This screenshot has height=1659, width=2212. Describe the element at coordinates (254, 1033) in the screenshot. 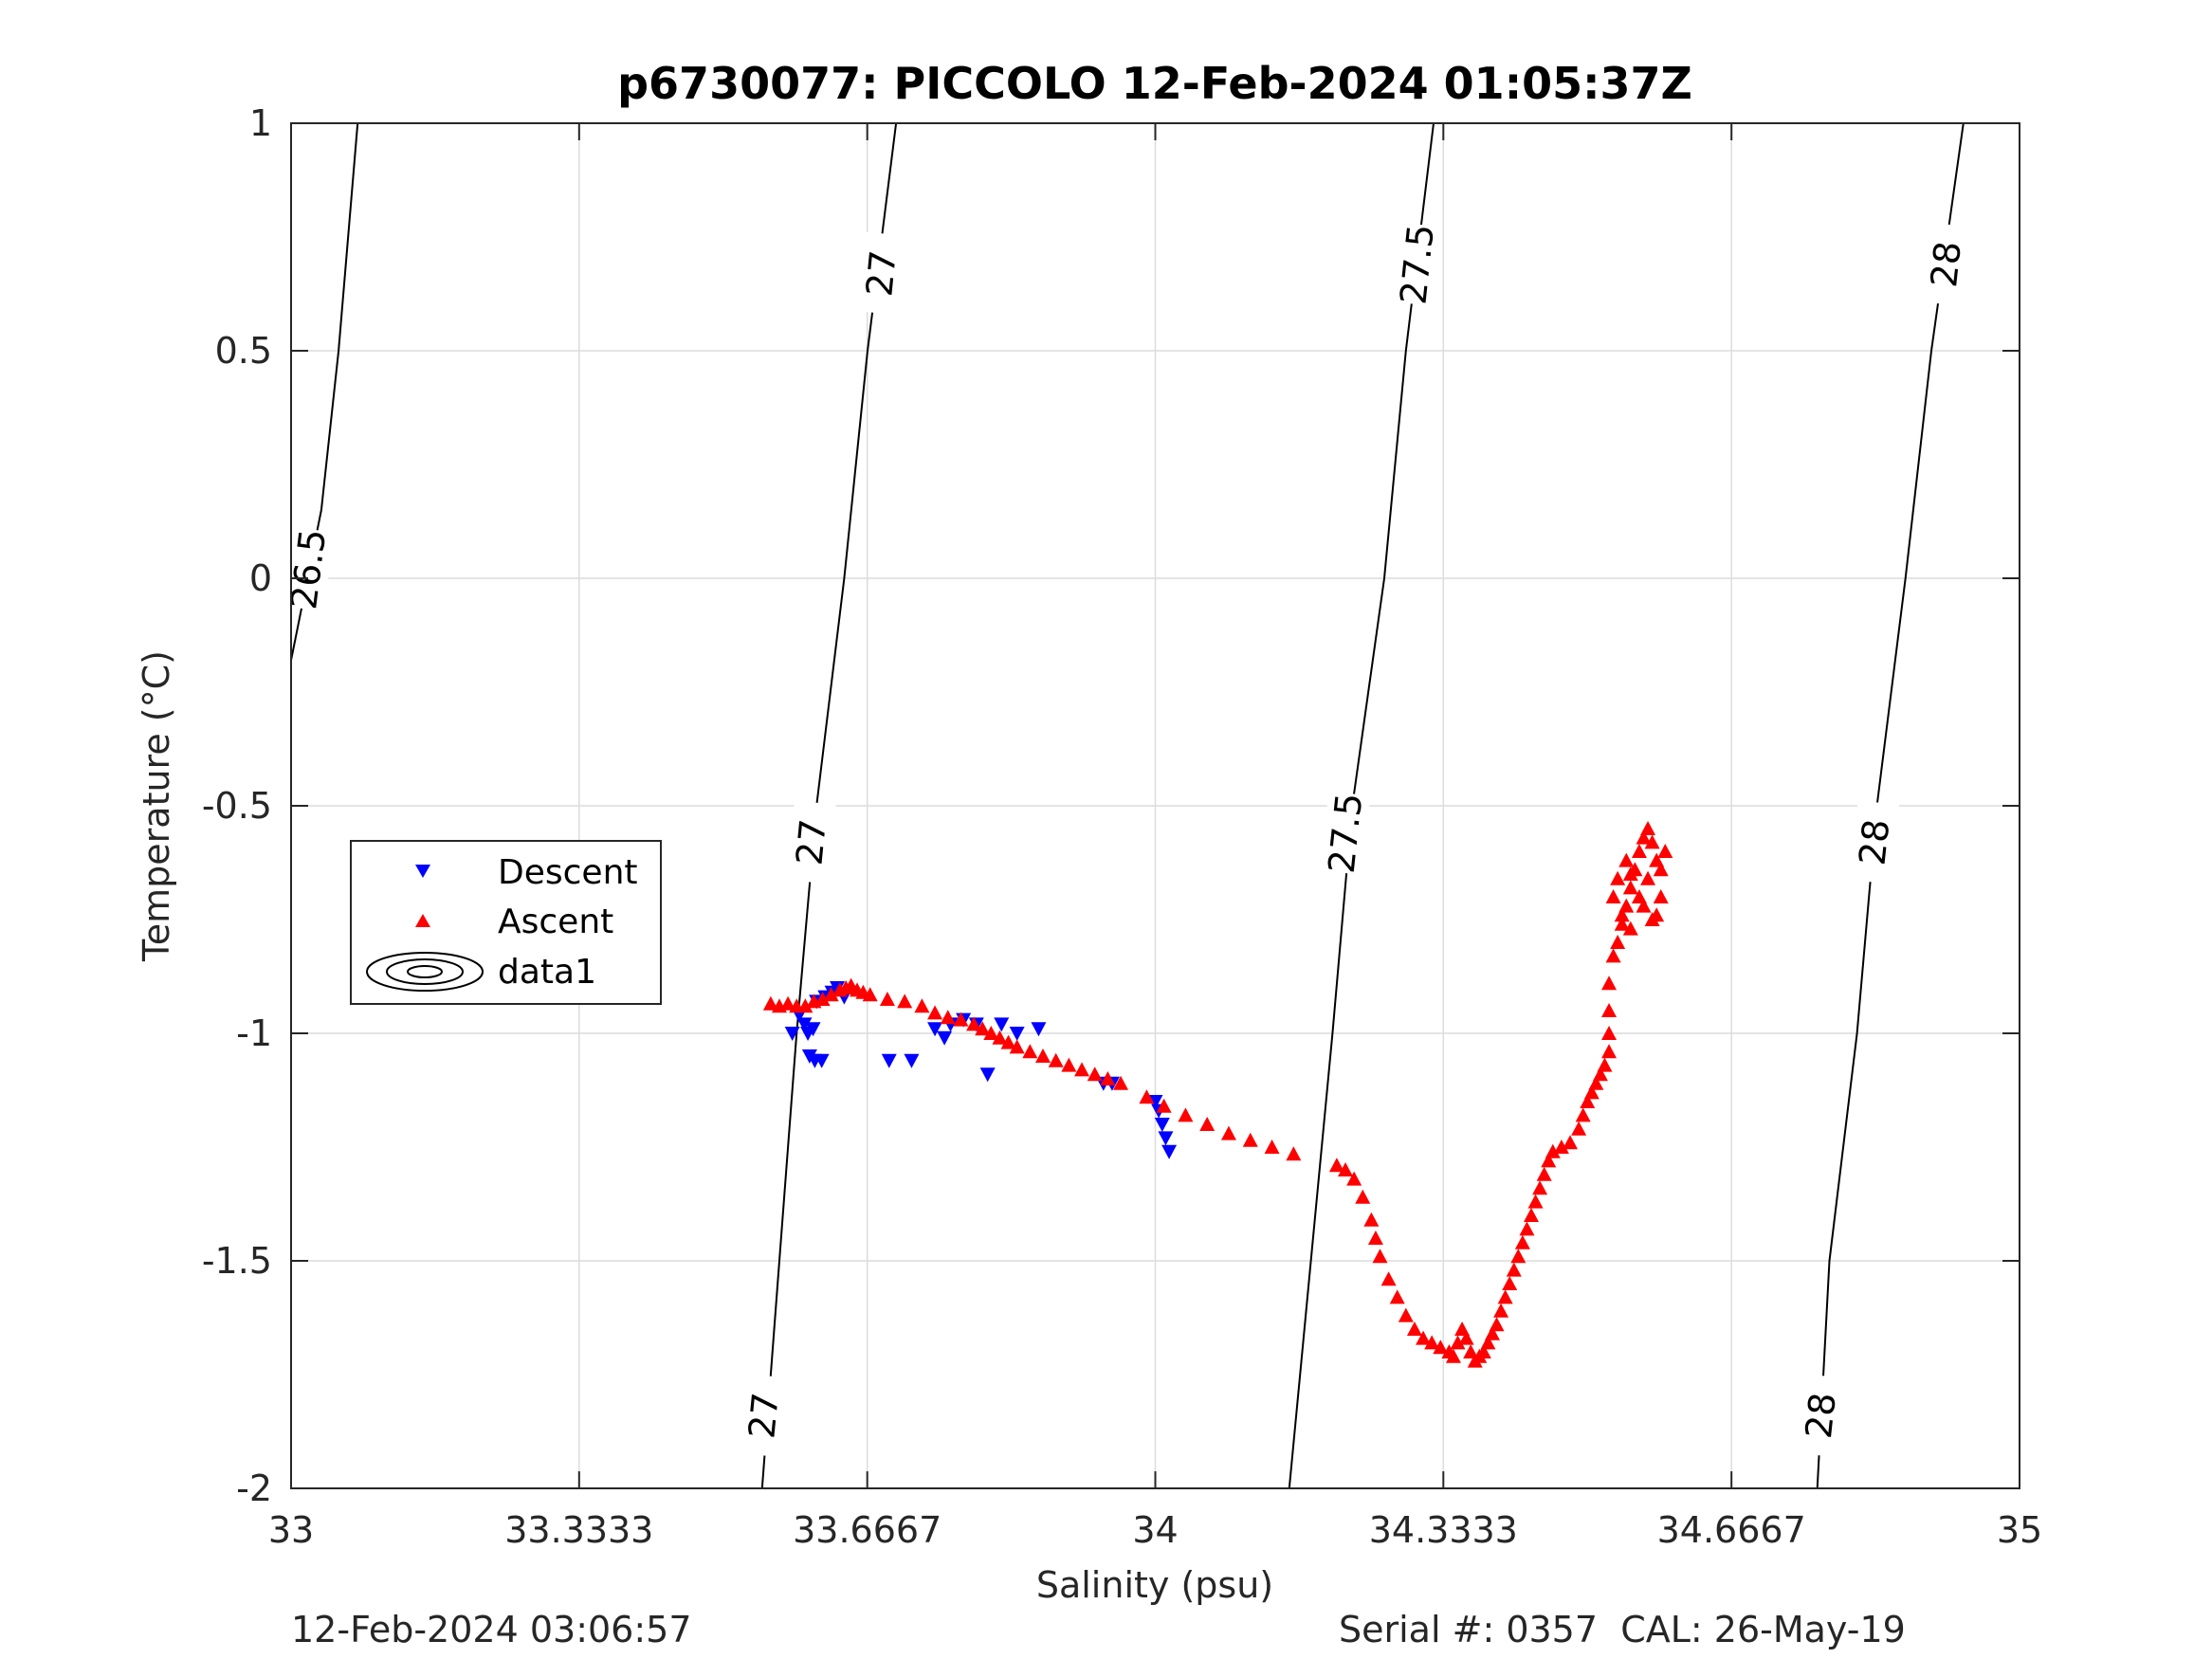

I see `y-tick-label: -1` at that location.